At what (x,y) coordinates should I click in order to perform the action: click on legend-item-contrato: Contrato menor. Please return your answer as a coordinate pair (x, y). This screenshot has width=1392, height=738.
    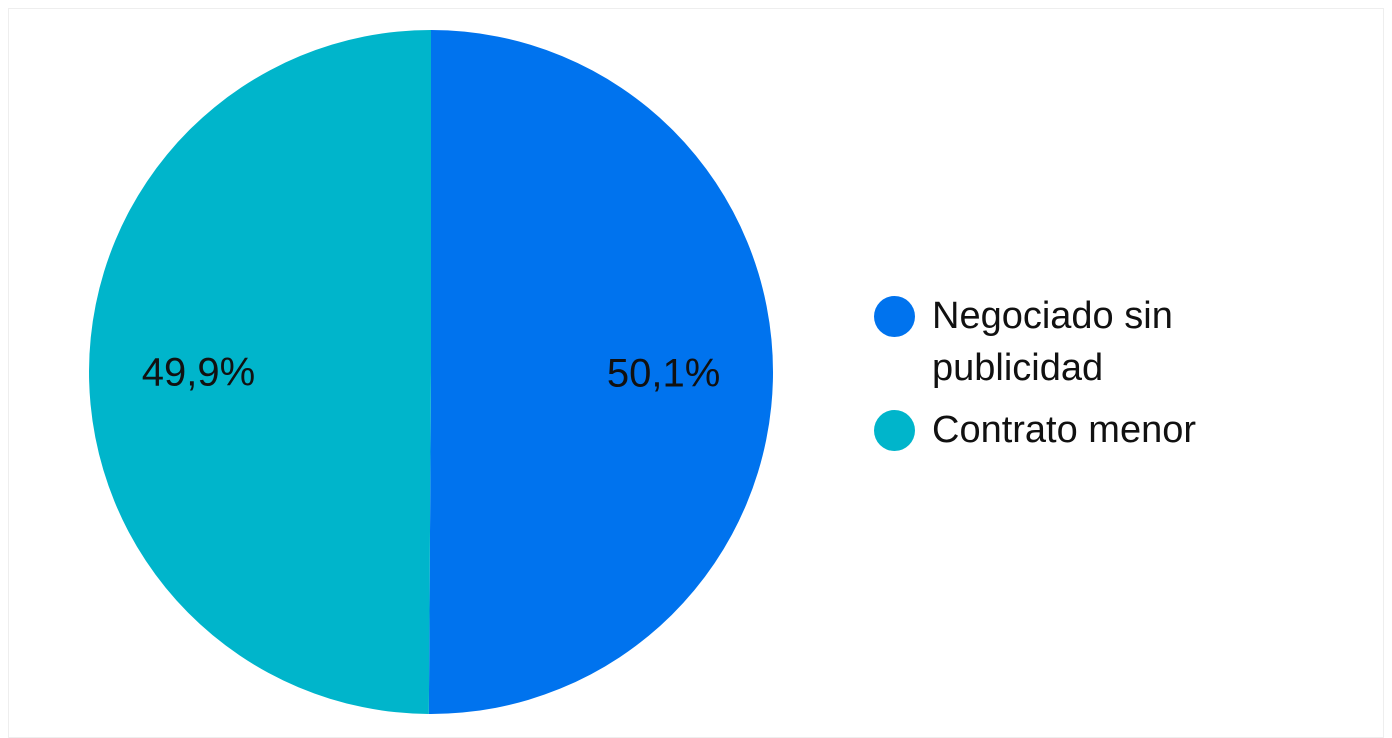
    Looking at the image, I should click on (1084, 430).